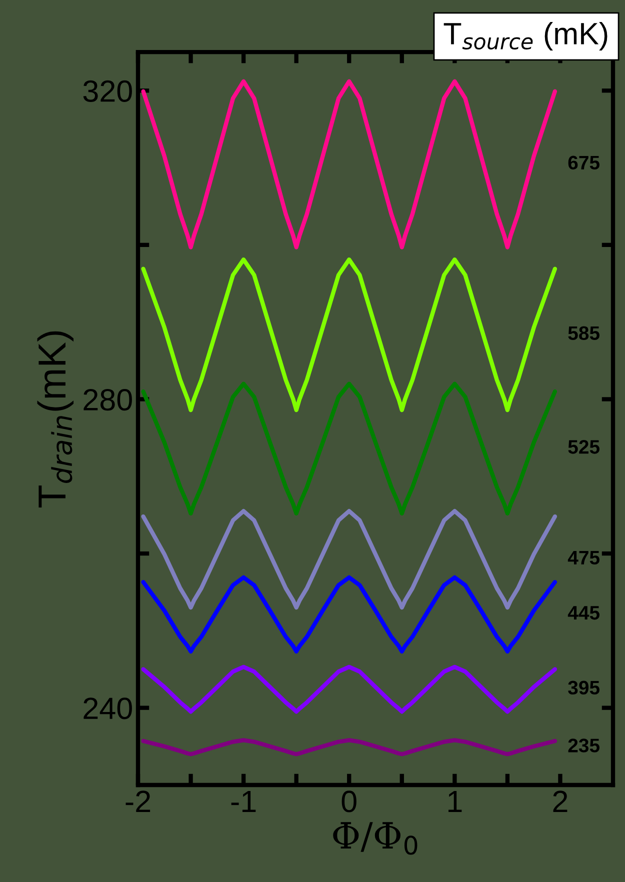 The width and height of the screenshot is (625, 882). I want to click on series-label: 395, so click(584, 687).